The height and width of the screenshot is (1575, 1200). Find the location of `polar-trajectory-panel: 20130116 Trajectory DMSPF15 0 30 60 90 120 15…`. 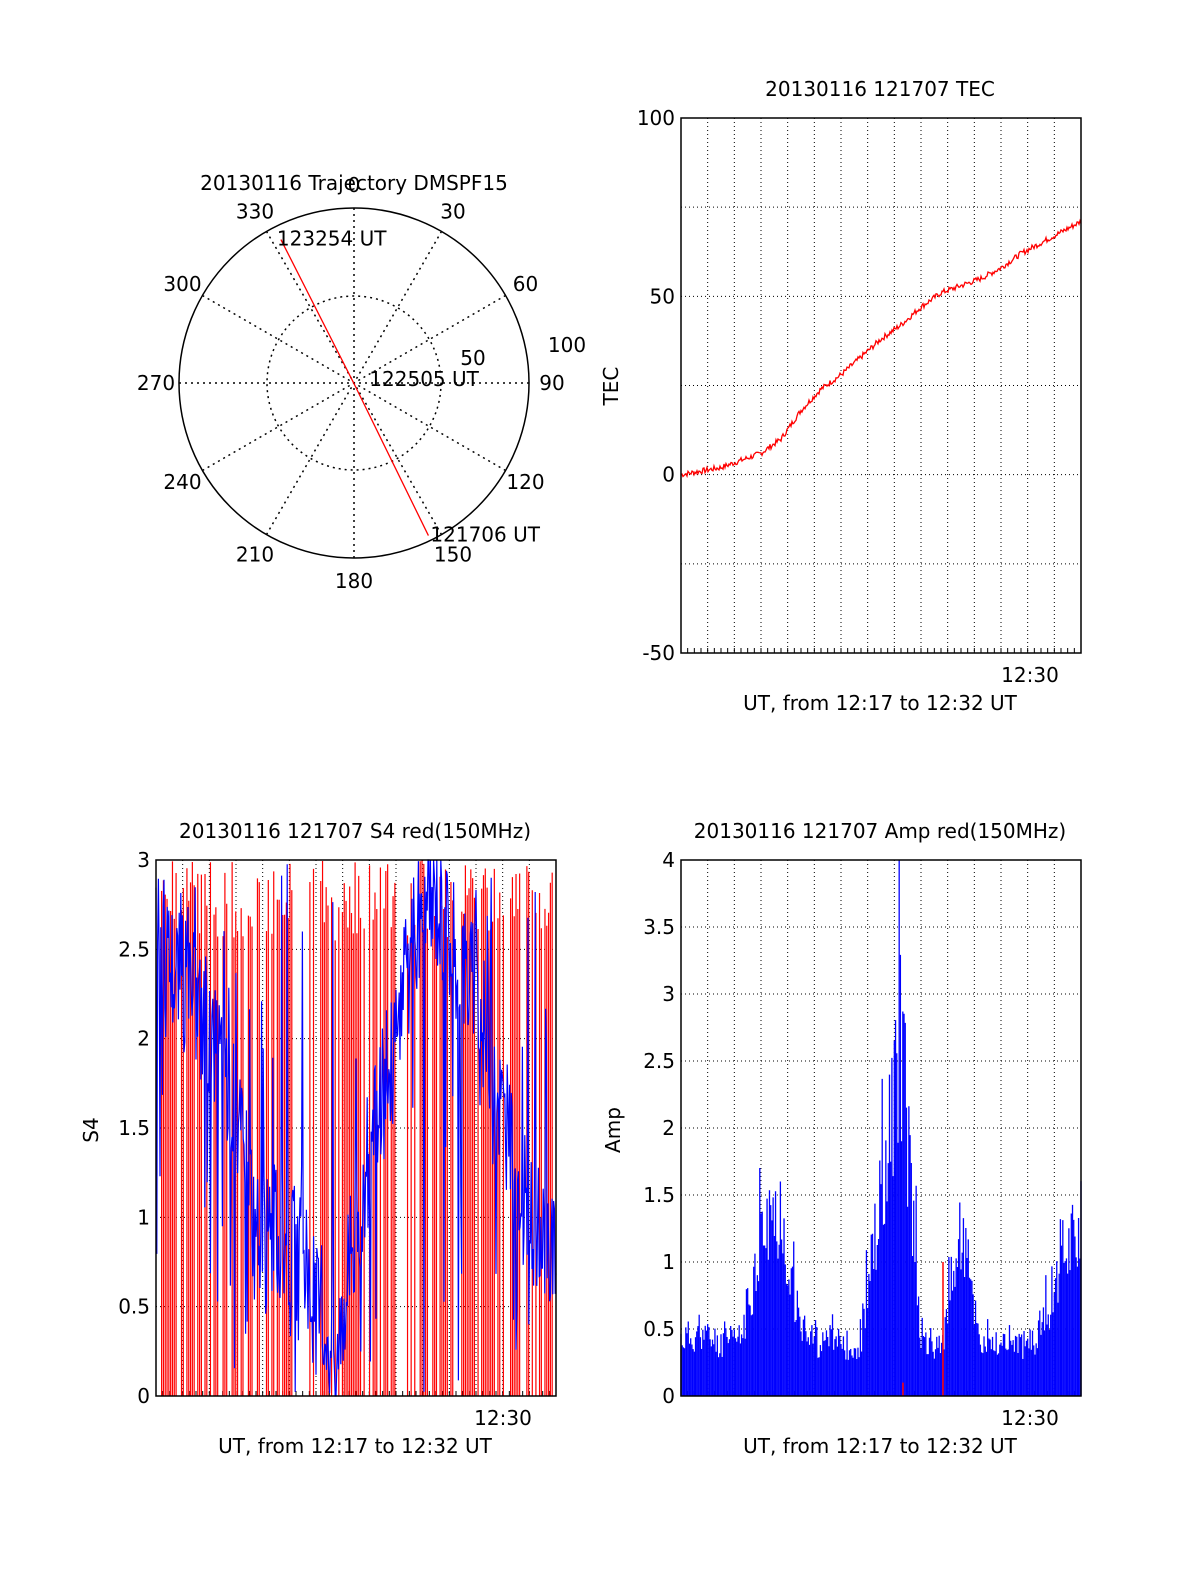

polar-trajectory-panel: 20130116 Trajectory DMSPF15 0 30 60 90 120 15… is located at coordinates (361, 382).